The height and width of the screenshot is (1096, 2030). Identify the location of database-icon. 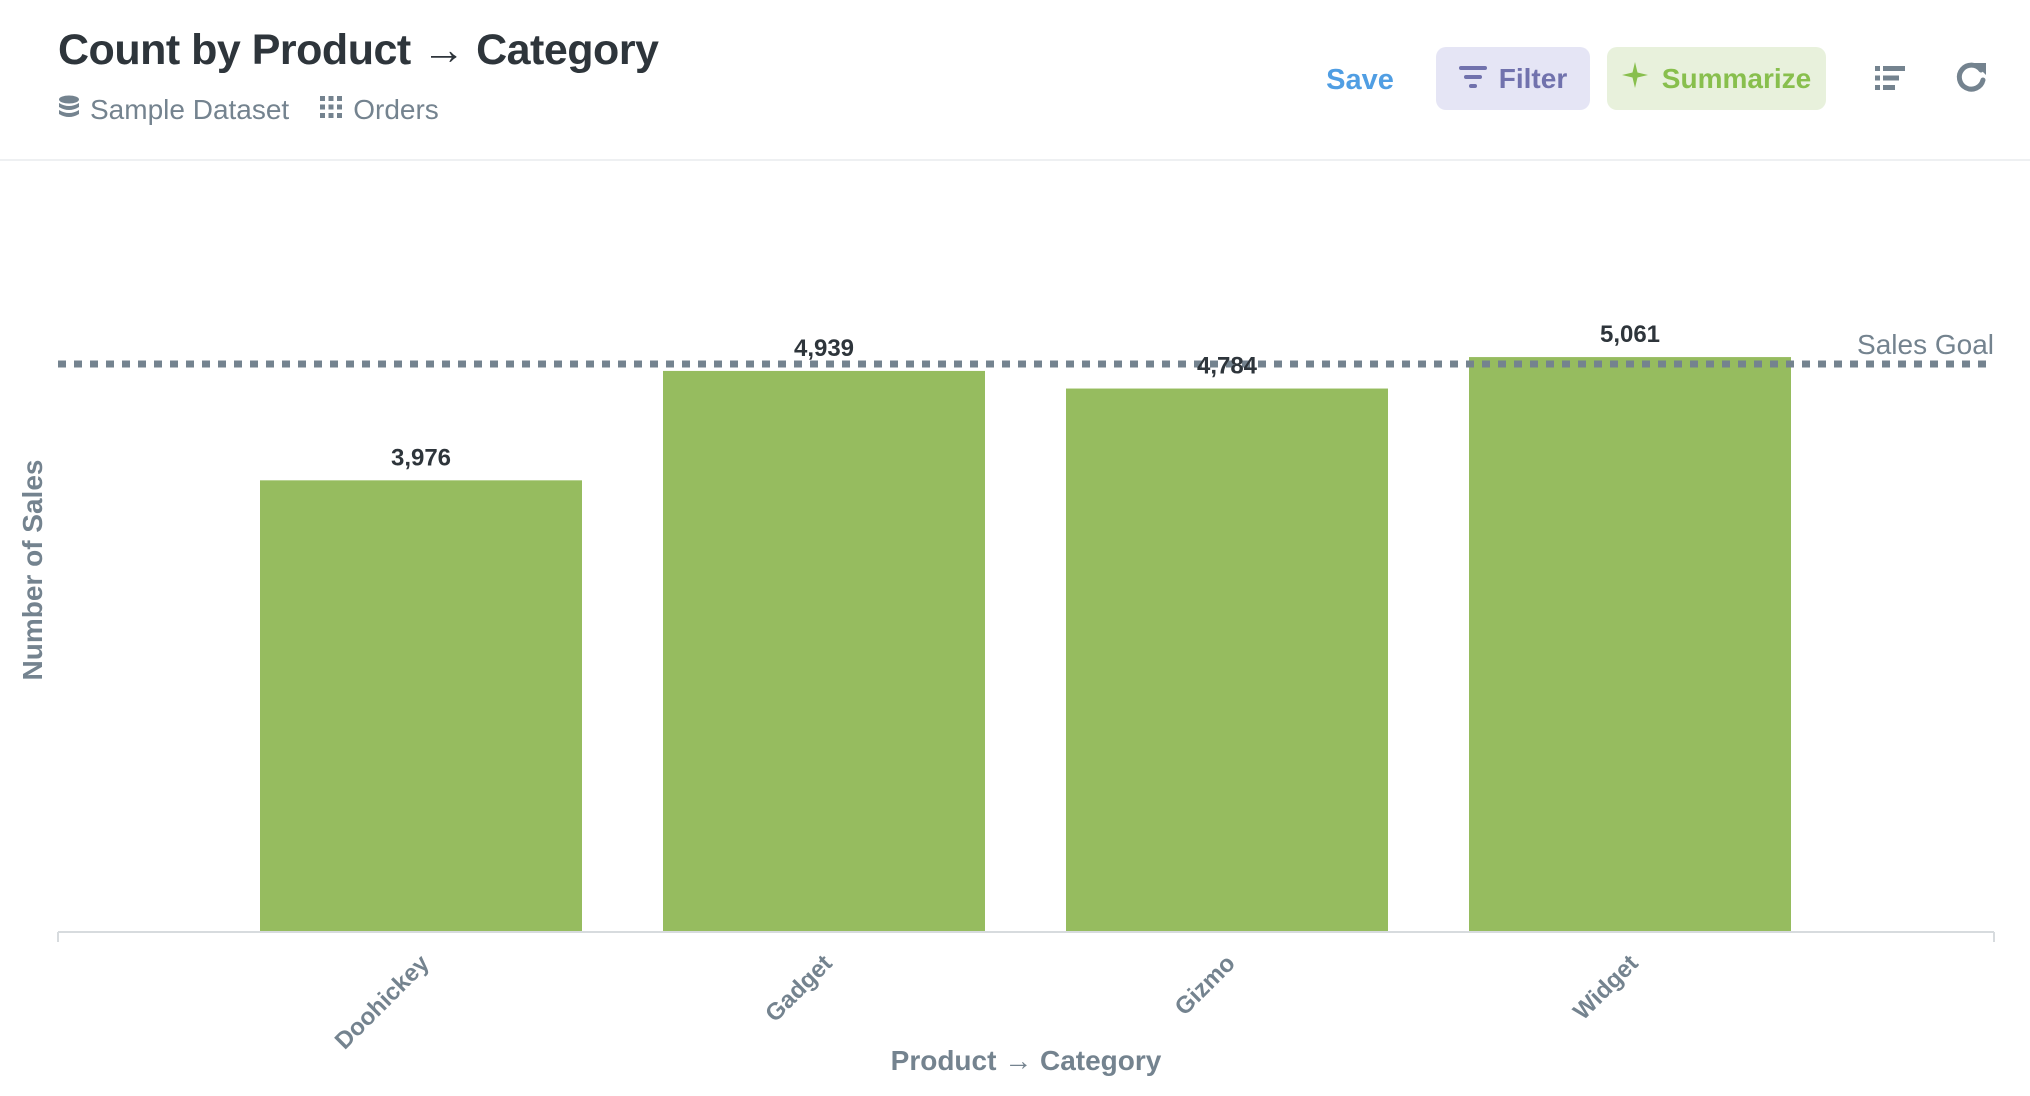
(74, 110).